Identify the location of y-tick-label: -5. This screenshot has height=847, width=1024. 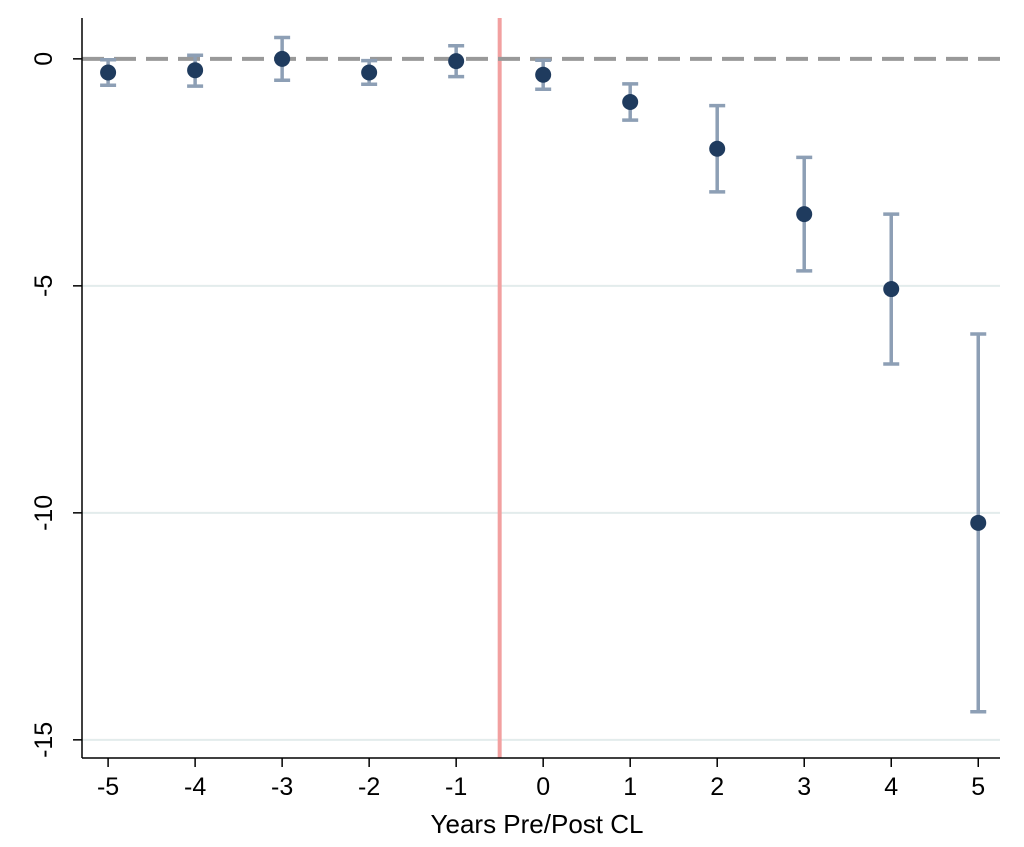
(44, 286).